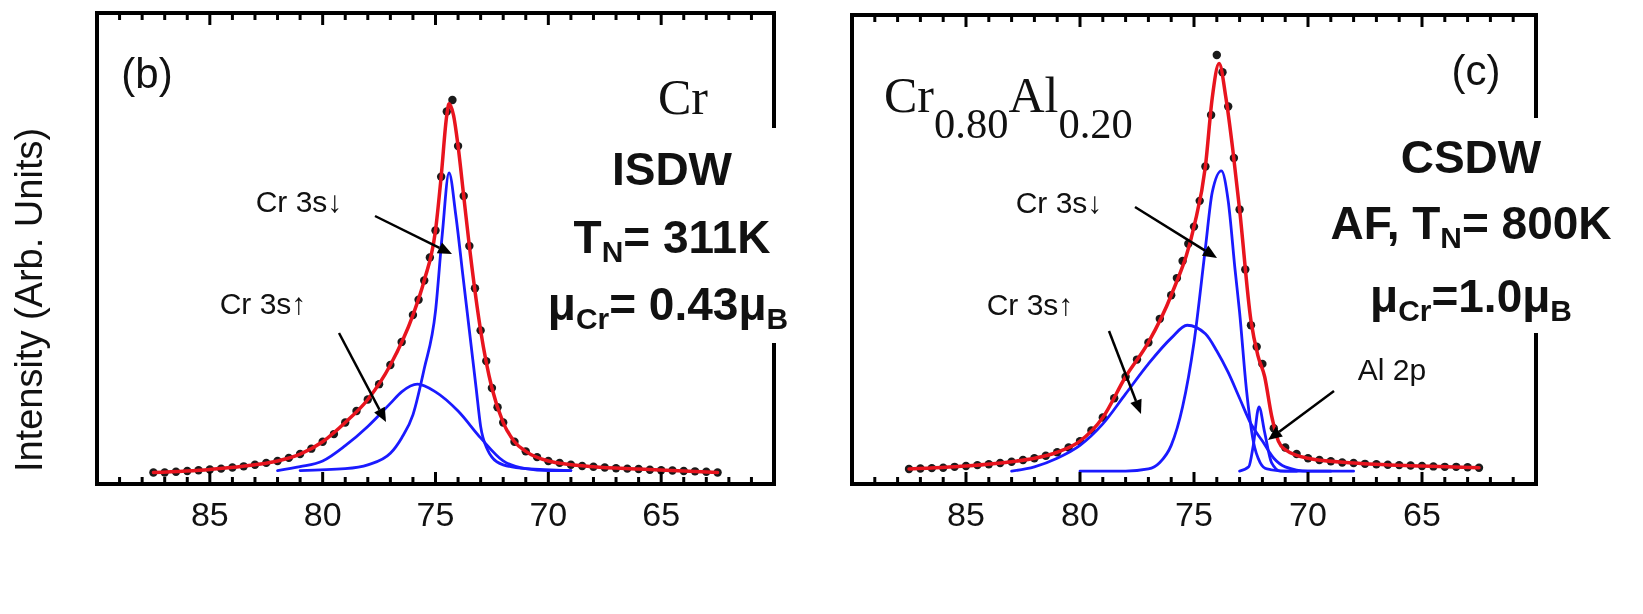  I want to click on annotation: Cr, so click(683, 97).